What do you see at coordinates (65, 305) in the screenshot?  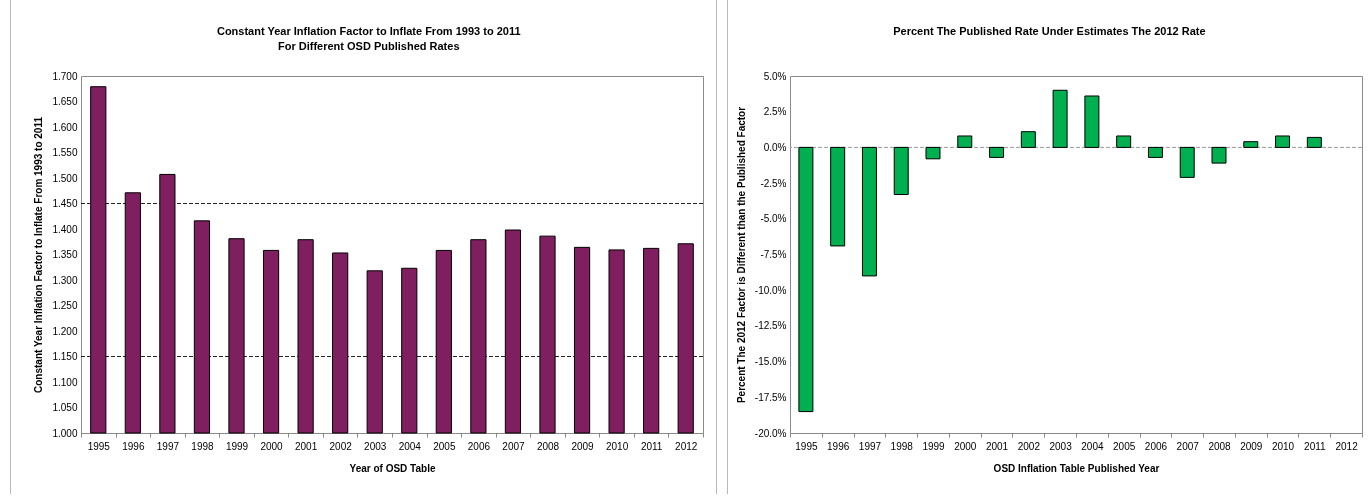 I see `y-tick-label: 1.250` at bounding box center [65, 305].